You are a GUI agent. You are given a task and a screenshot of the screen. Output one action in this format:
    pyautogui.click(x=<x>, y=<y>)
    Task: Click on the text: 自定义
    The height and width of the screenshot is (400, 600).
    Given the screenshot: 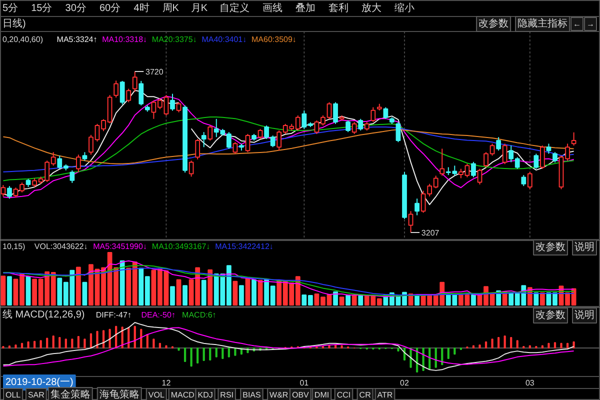 What is the action you would take?
    pyautogui.click(x=235, y=8)
    